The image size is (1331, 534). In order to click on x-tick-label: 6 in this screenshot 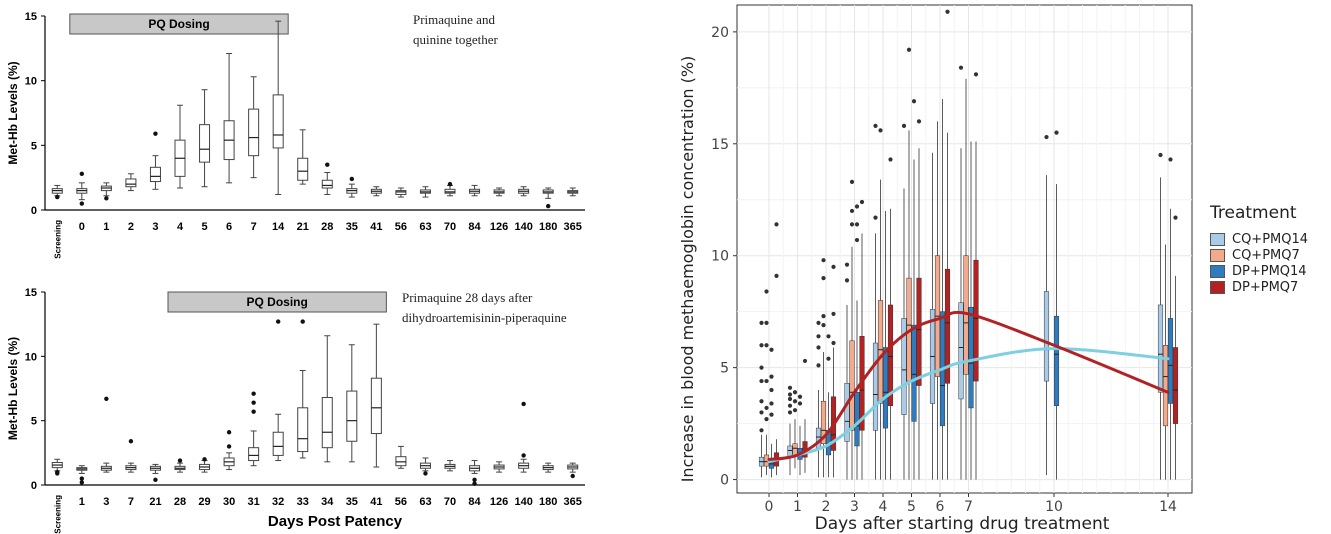, I will do `click(940, 507)`.